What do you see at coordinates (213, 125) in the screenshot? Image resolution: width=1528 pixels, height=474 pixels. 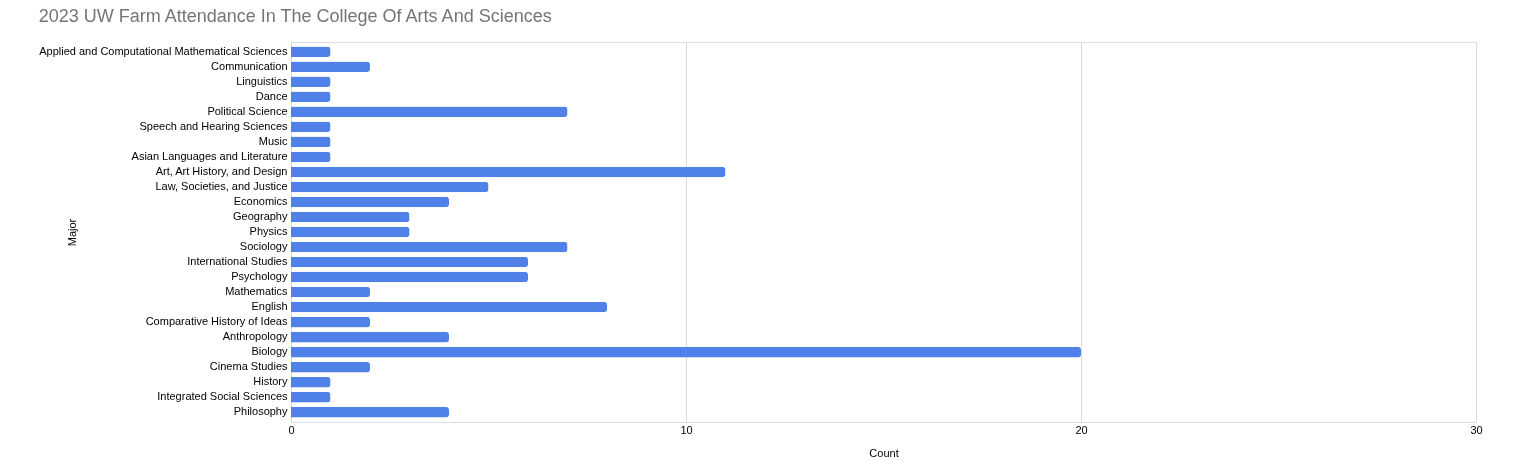 I see `y-tick-label: Speech and Hearing Sciences` at bounding box center [213, 125].